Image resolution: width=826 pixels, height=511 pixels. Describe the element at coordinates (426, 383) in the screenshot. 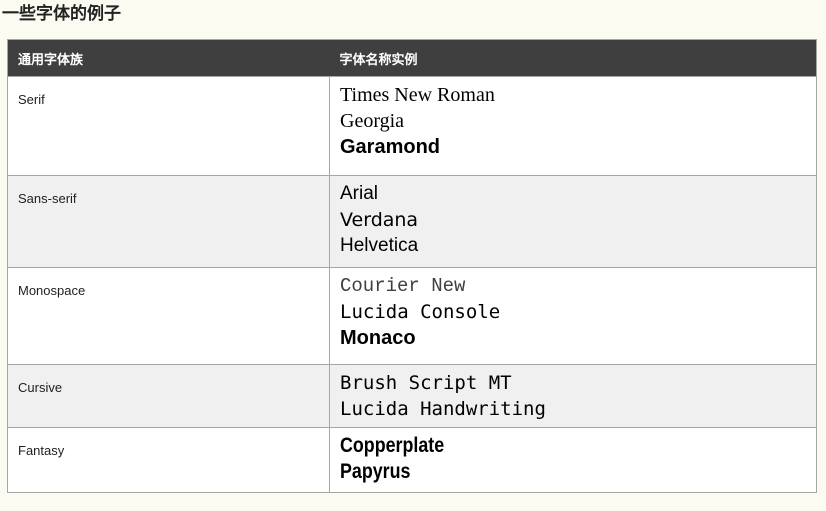

I see `font-example: Brush Script MT` at that location.